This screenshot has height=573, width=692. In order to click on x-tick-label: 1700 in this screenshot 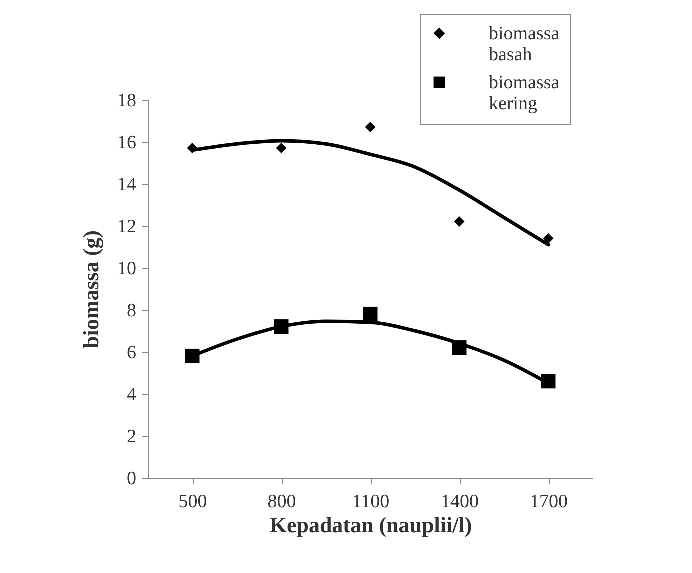, I will do `click(549, 502)`.